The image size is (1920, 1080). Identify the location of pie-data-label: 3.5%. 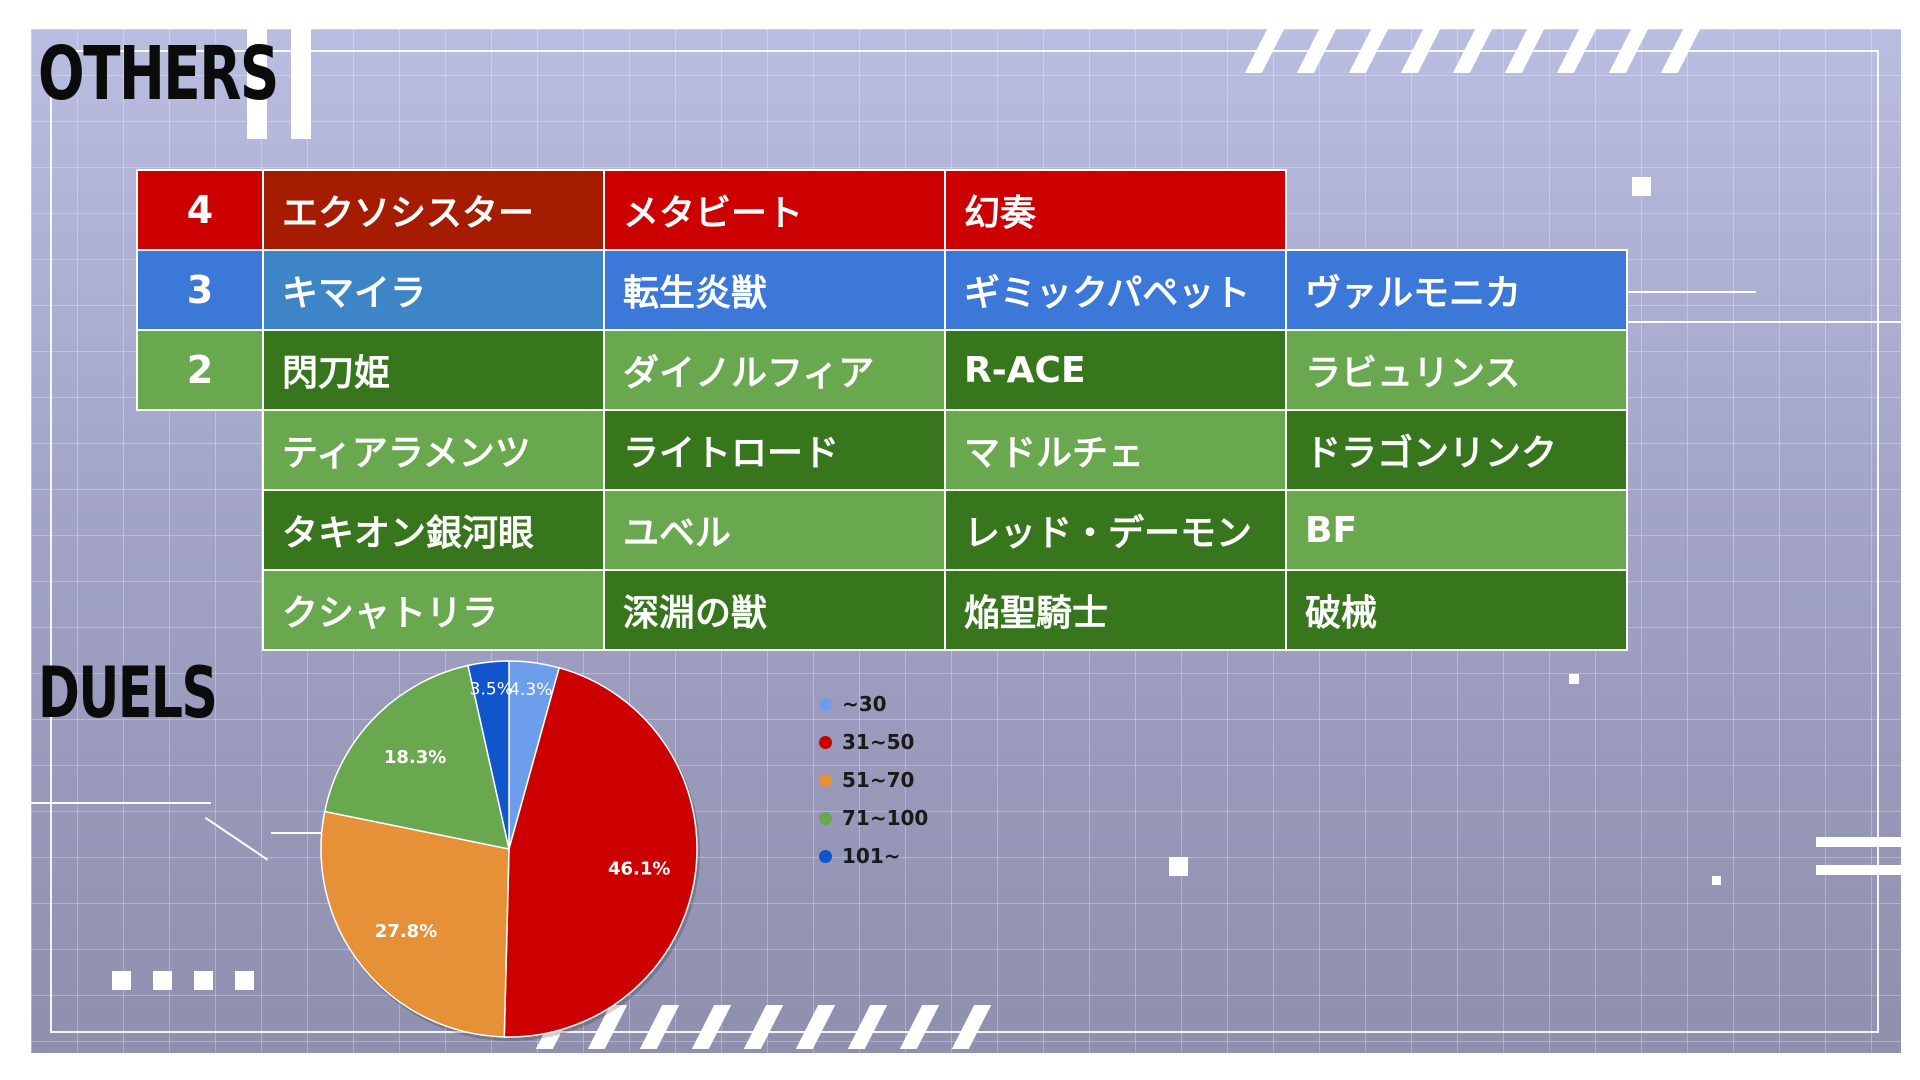
(491, 689).